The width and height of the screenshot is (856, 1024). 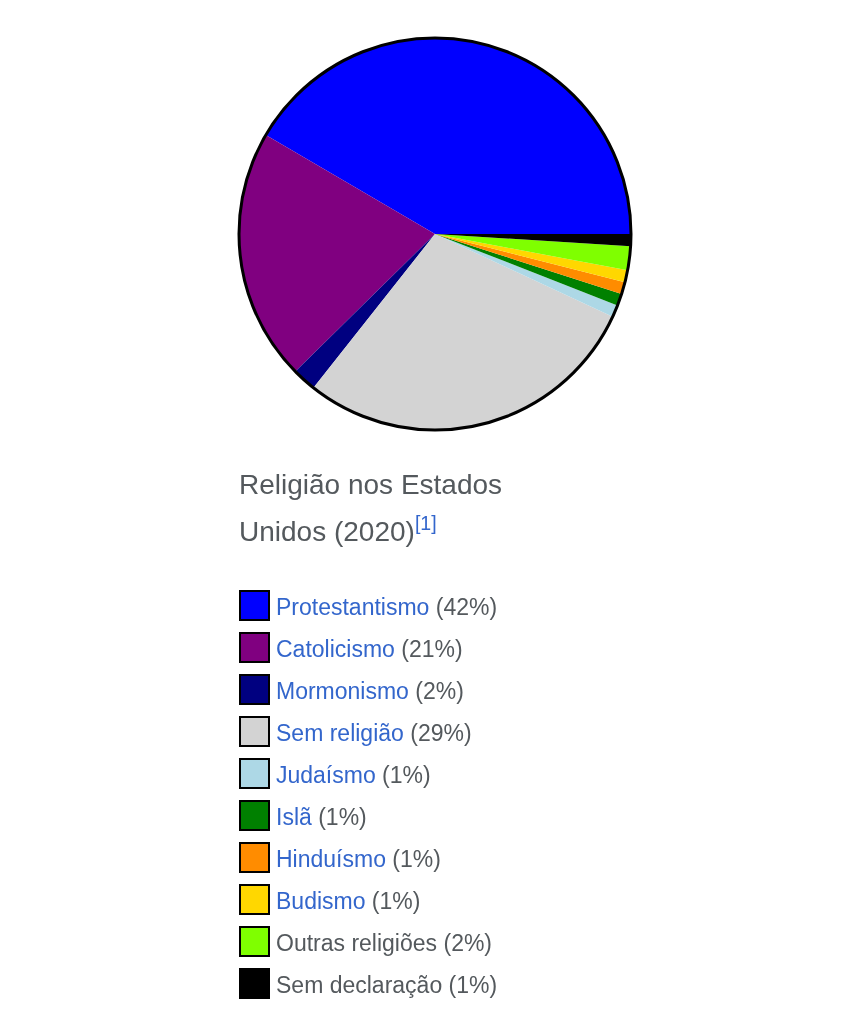 I want to click on legend-label: Hinduísmo, so click(x=331, y=859).